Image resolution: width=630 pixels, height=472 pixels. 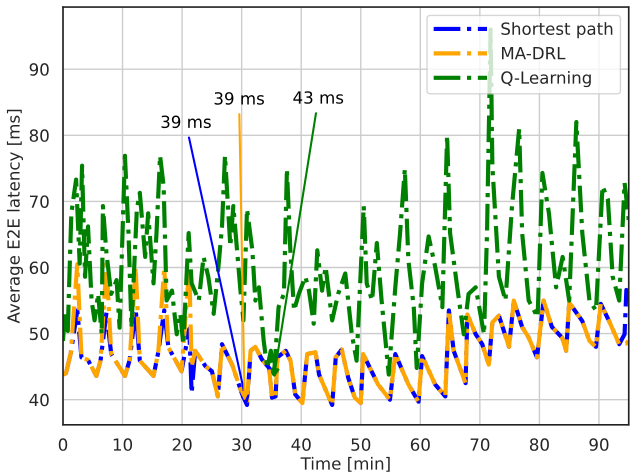 I want to click on x-tick-label: 70, so click(x=480, y=444).